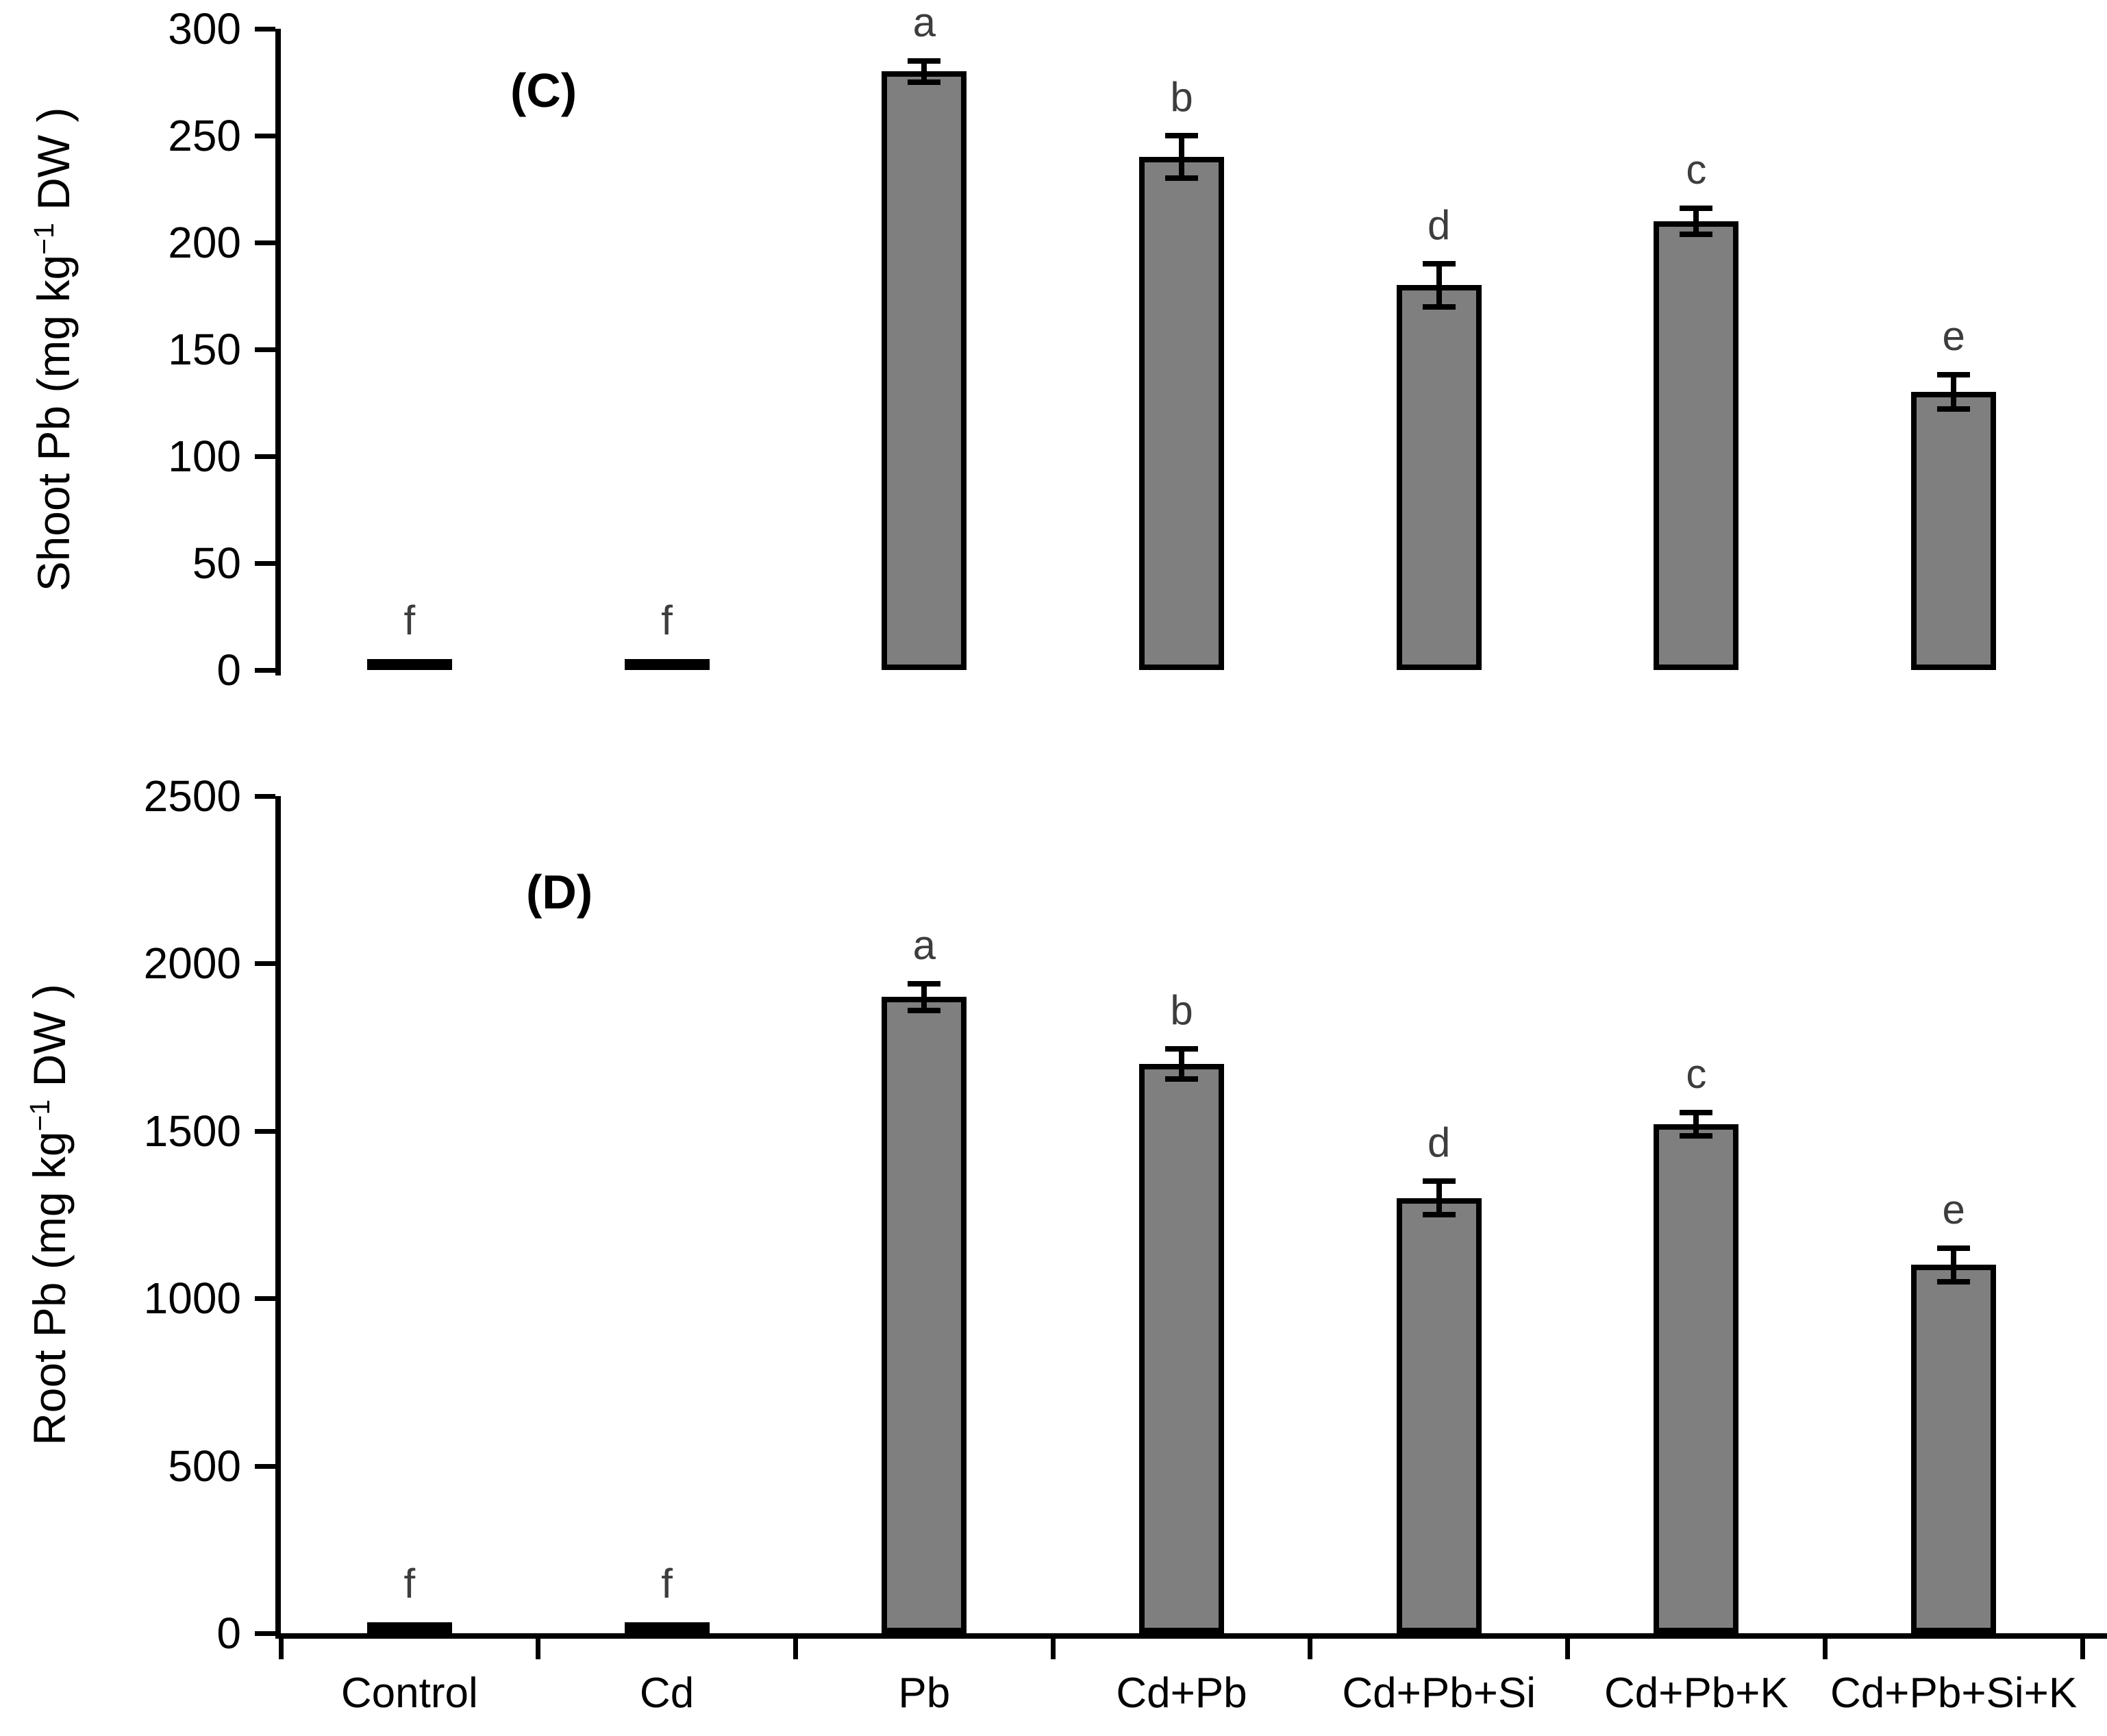 This screenshot has height=1736, width=2107. What do you see at coordinates (204, 1466) in the screenshot?
I see `y-axis-tick-label: 500` at bounding box center [204, 1466].